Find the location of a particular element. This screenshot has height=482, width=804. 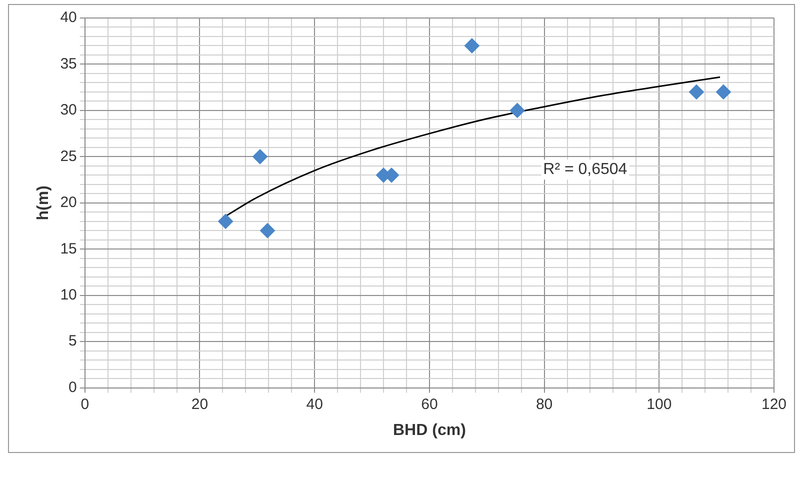

x-tick-label: 0 is located at coordinates (85, 404).